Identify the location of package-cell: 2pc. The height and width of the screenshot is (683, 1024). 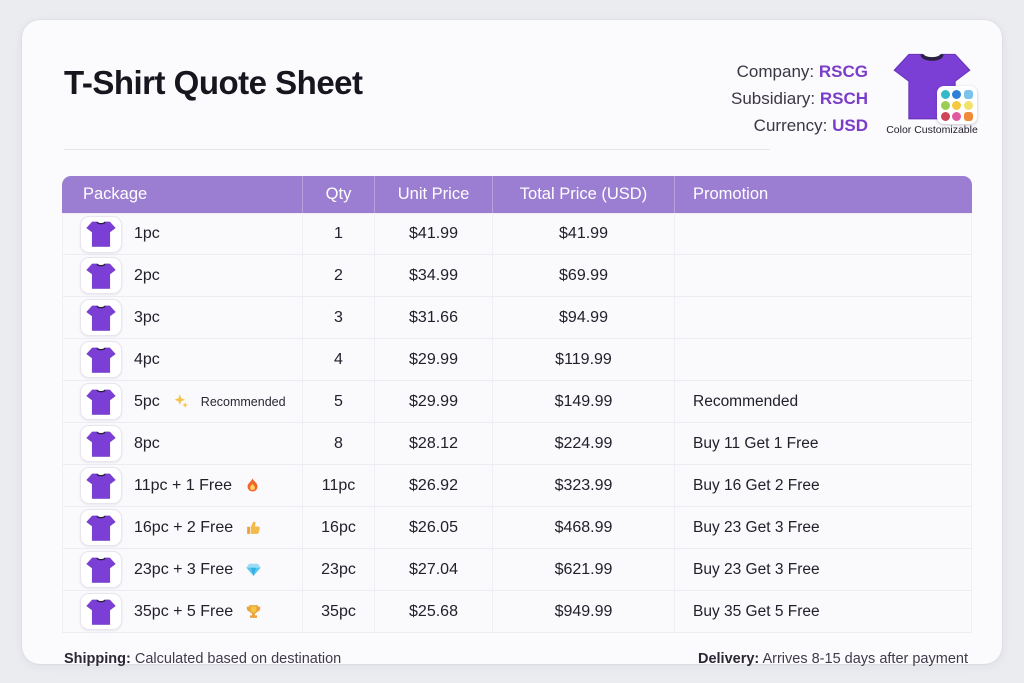
(182, 276).